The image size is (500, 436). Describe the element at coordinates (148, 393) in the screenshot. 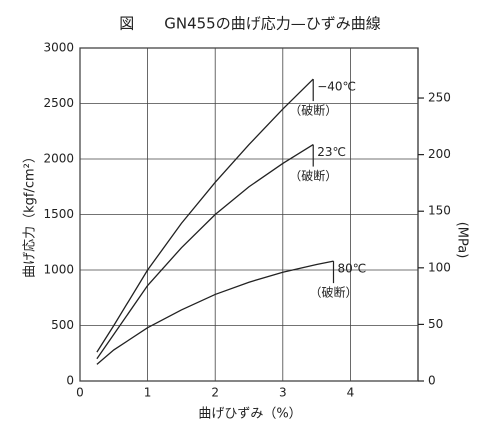

I see `x-tick-label: 1` at that location.